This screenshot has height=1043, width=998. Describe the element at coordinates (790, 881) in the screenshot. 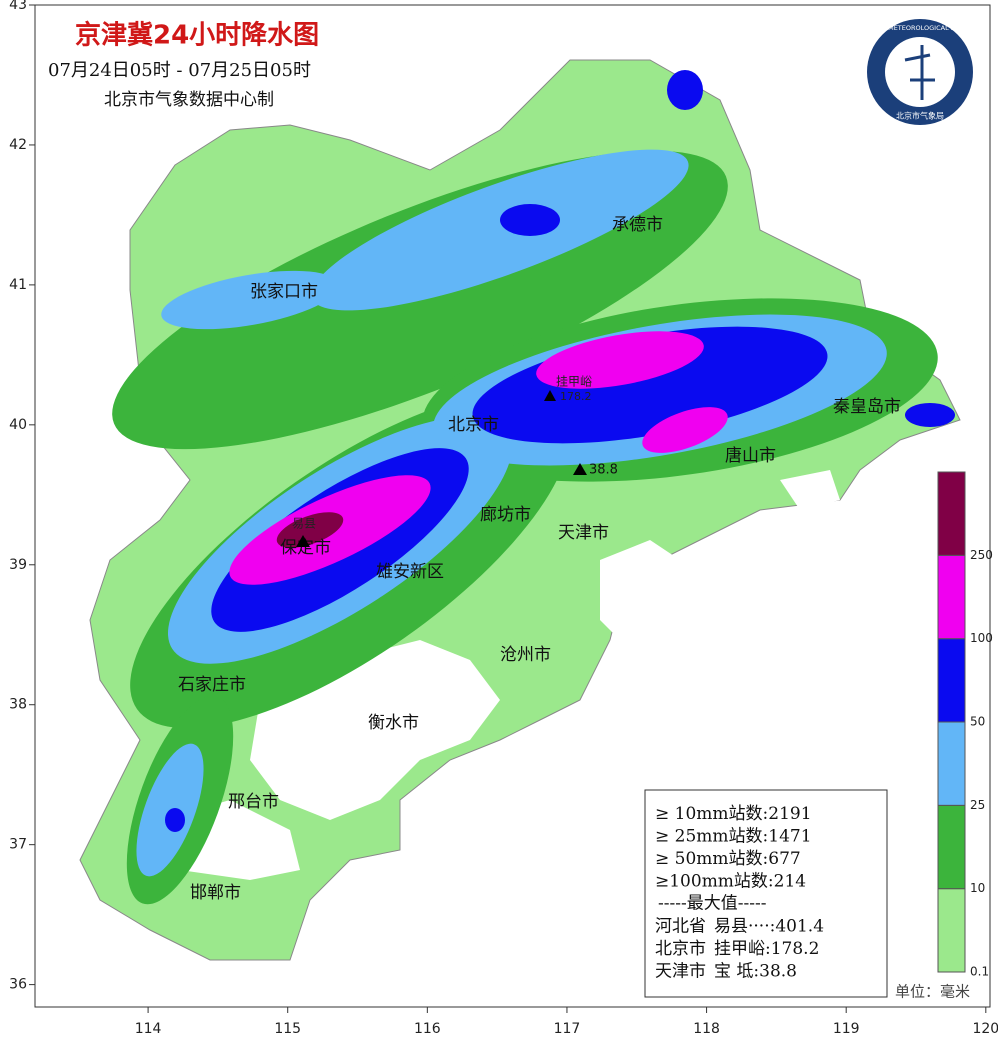

I see `stat-value: 214` at that location.